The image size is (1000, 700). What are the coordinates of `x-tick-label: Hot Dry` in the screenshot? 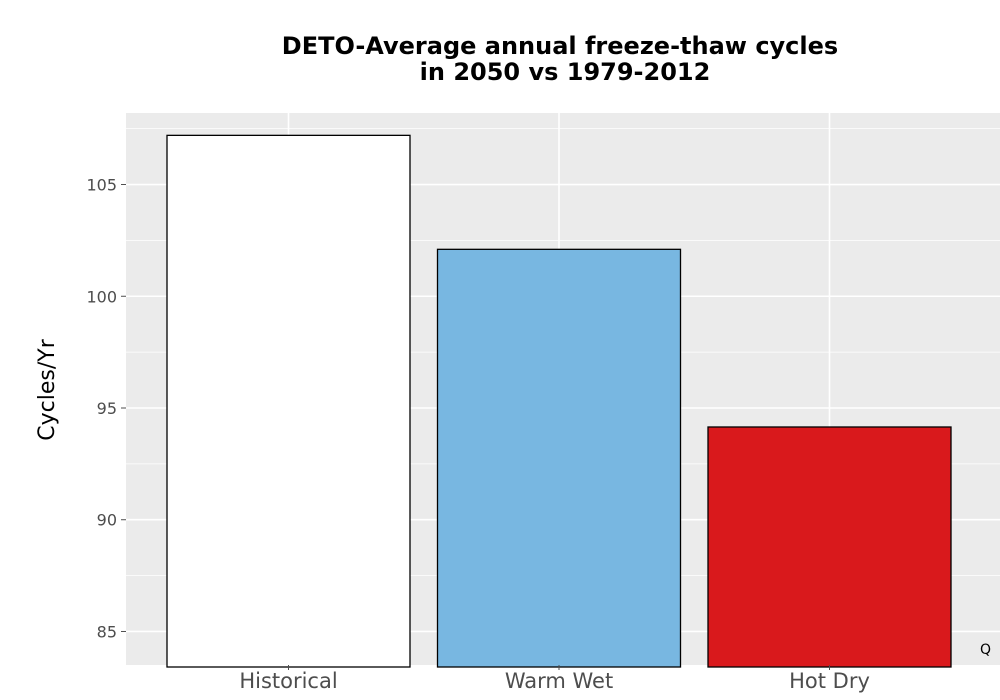 It's located at (829, 681).